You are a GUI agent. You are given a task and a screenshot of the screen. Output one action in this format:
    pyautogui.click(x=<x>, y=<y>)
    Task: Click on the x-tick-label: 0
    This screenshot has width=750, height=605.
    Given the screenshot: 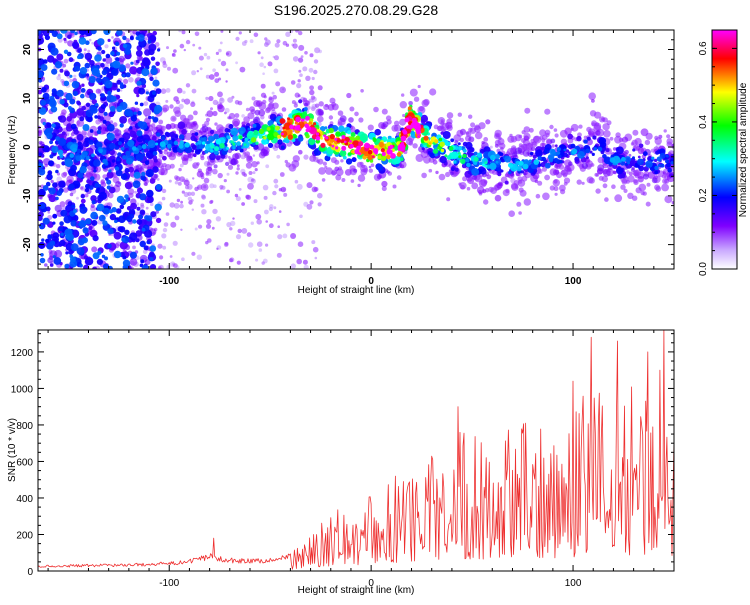 What is the action you would take?
    pyautogui.click(x=371, y=583)
    